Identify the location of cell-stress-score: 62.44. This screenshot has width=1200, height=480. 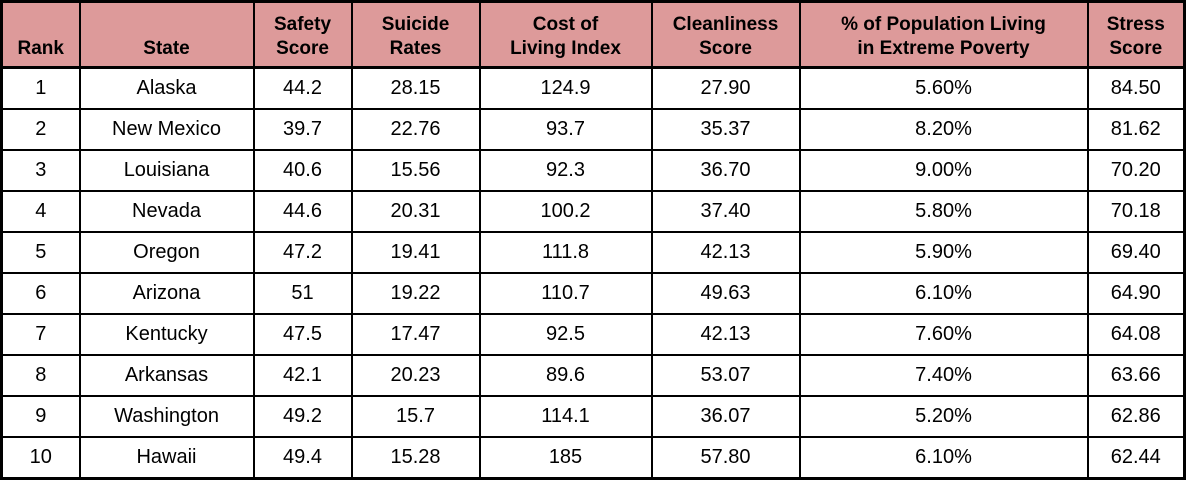
(1136, 458).